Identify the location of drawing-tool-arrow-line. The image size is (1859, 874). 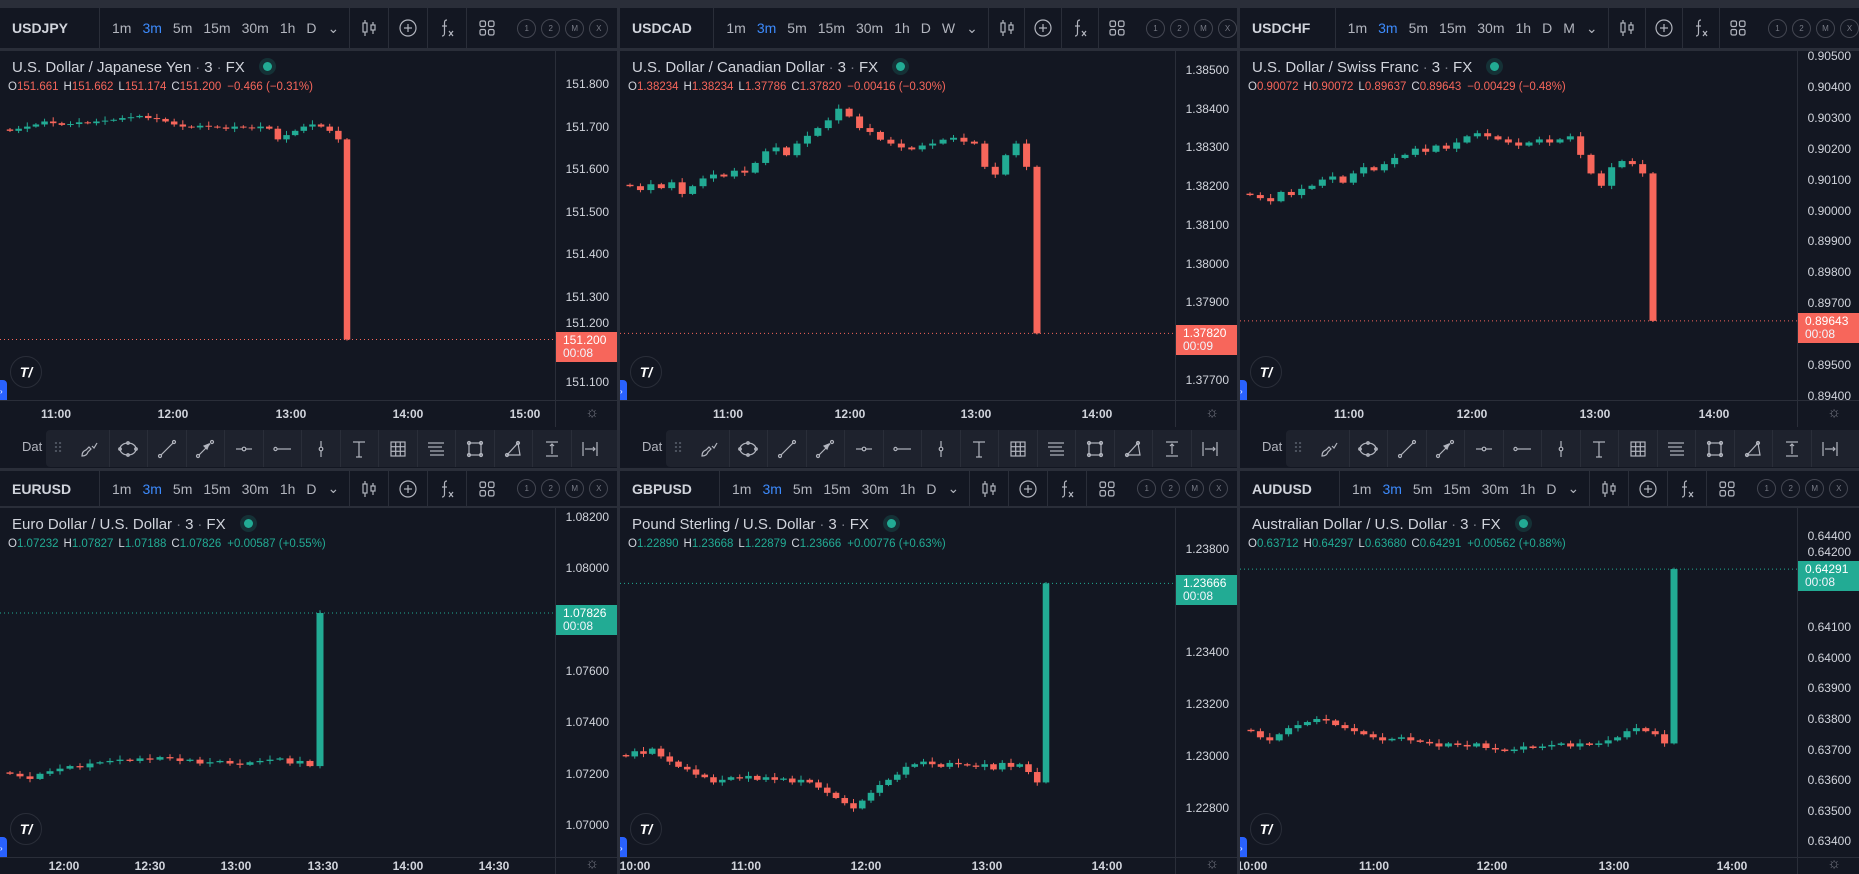
(1445, 448).